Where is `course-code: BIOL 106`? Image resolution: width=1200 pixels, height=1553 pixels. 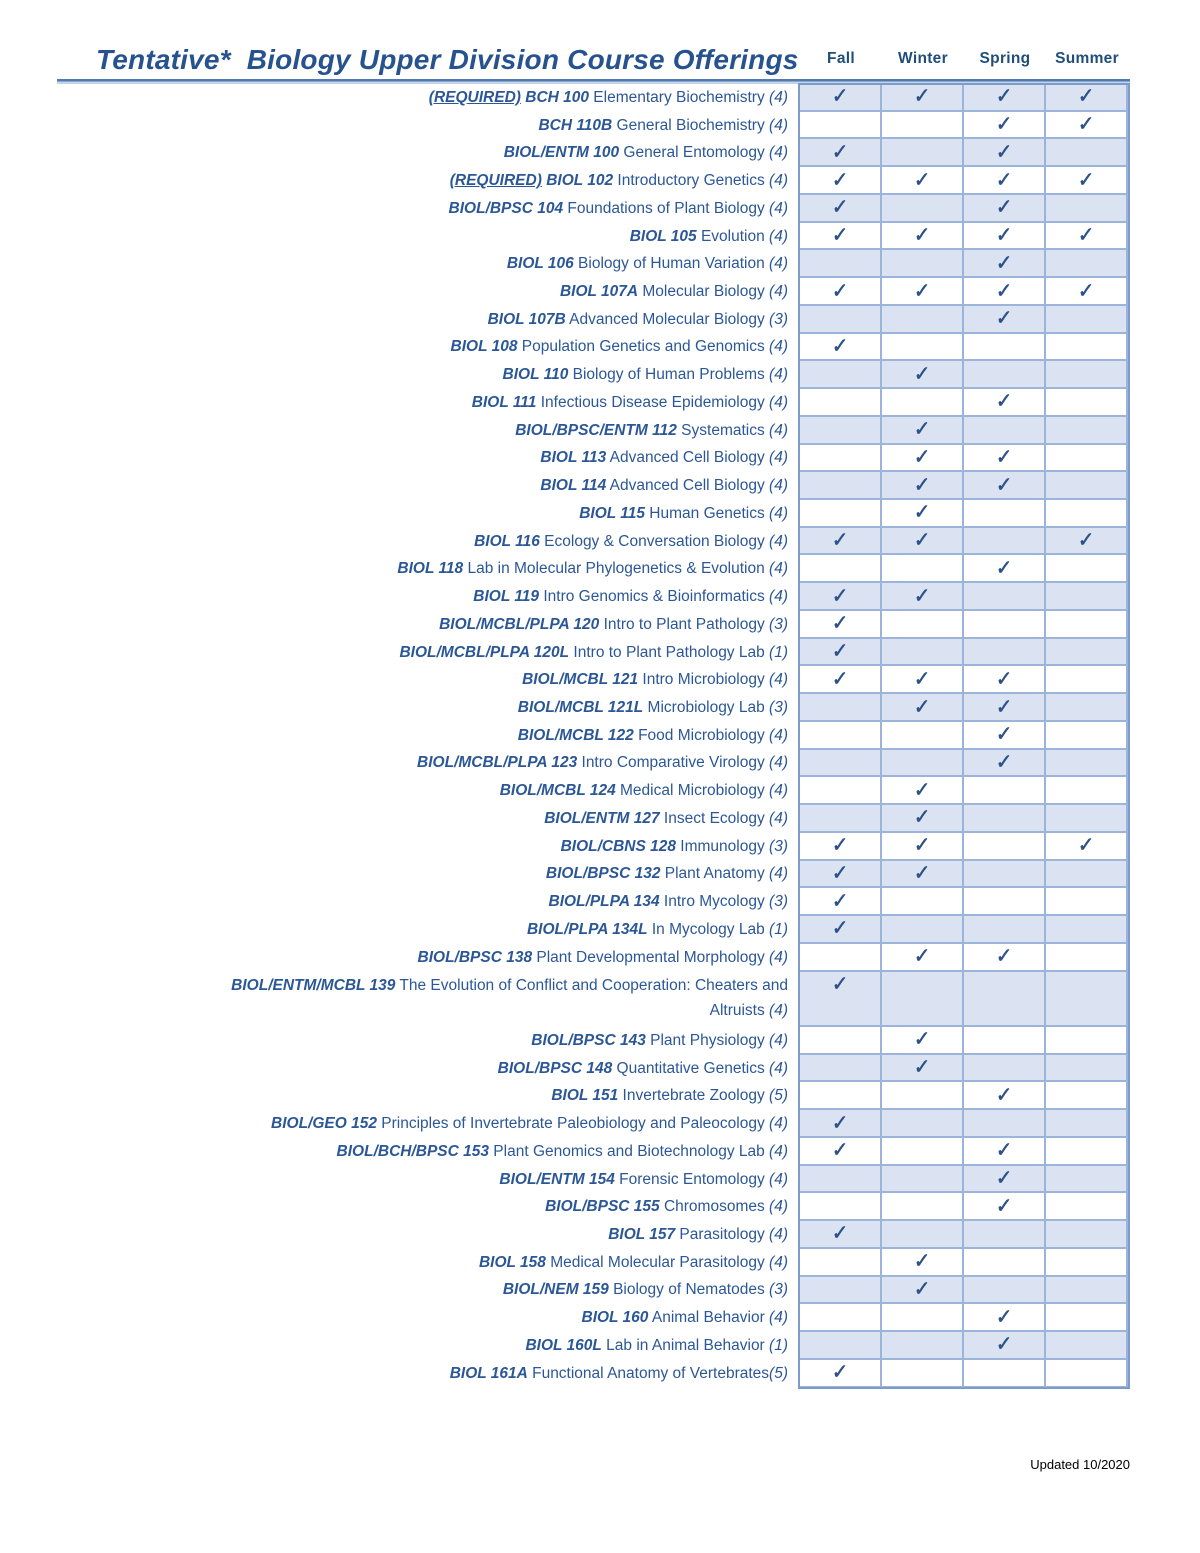
course-code: BIOL 106 is located at coordinates (540, 264).